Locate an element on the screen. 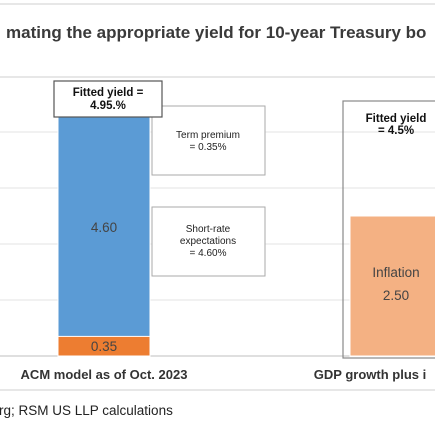 This screenshot has height=435, width=435. fitted-yield-box is located at coordinates (108, 99).